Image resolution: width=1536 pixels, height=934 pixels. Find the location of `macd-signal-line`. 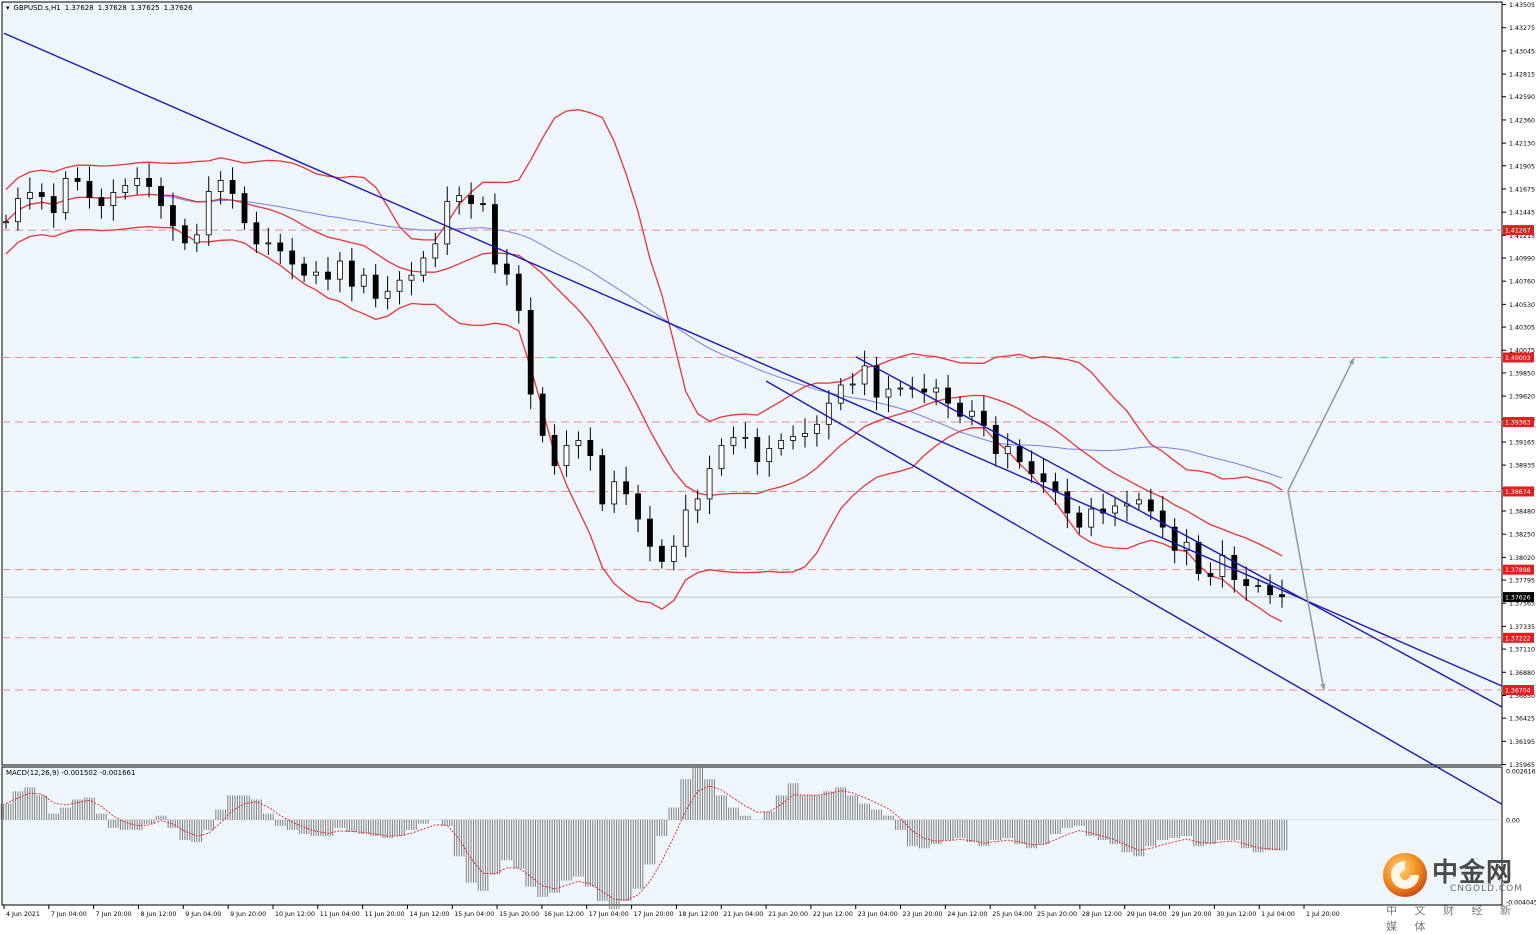

macd-signal-line is located at coordinates (644, 843).